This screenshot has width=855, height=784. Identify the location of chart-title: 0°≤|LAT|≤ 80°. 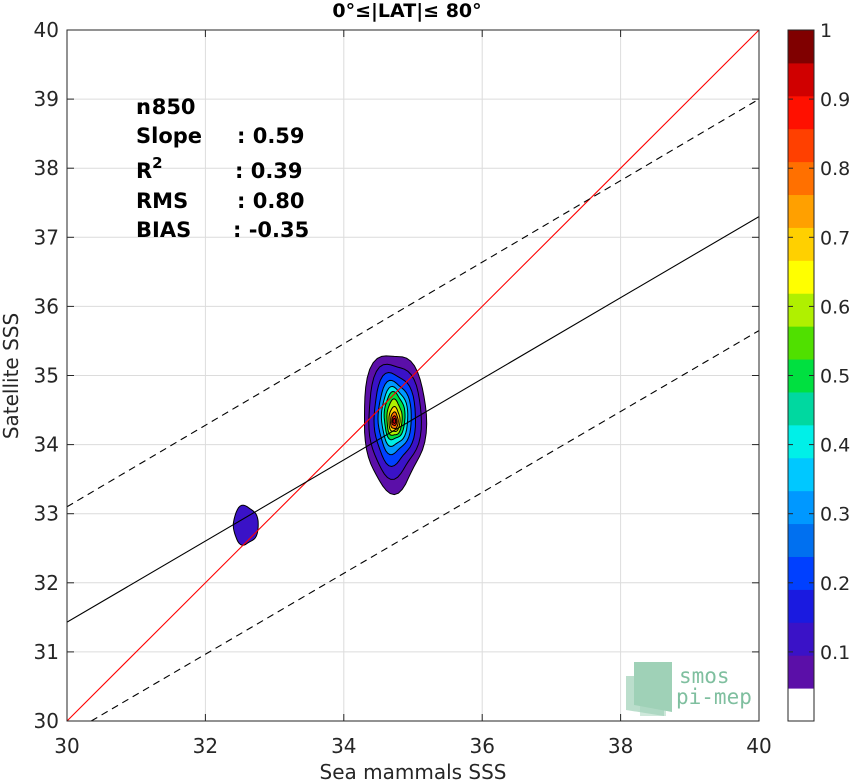
(406, 11).